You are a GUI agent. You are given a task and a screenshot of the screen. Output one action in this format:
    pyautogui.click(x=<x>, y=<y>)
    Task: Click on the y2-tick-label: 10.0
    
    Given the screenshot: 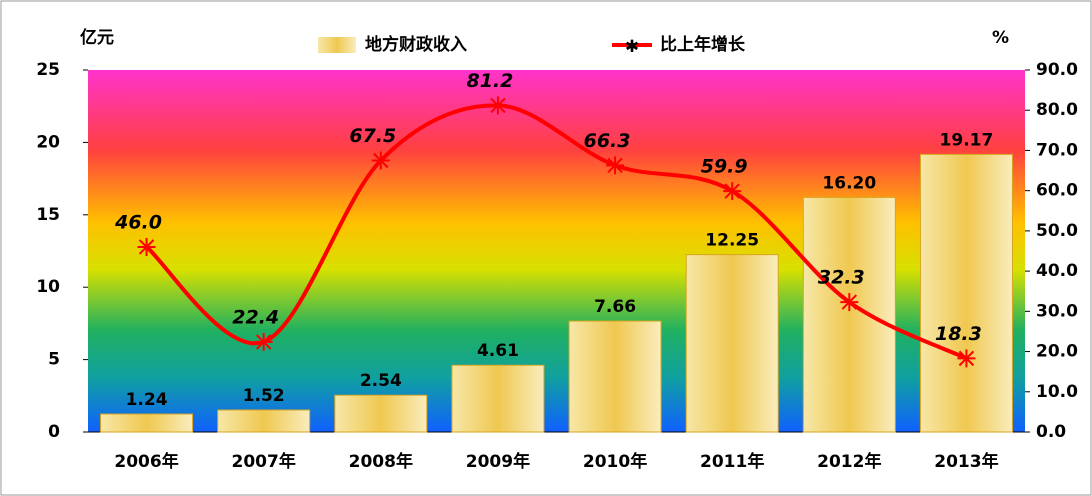 What is the action you would take?
    pyautogui.click(x=1057, y=392)
    